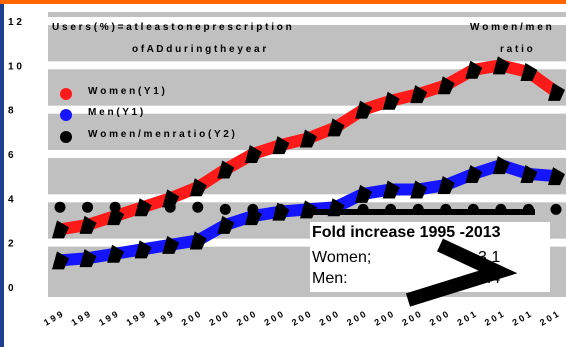 The image size is (566, 347). Describe the element at coordinates (115, 112) in the screenshot. I see `legend-label-men: M e n ( Y 1 )` at that location.